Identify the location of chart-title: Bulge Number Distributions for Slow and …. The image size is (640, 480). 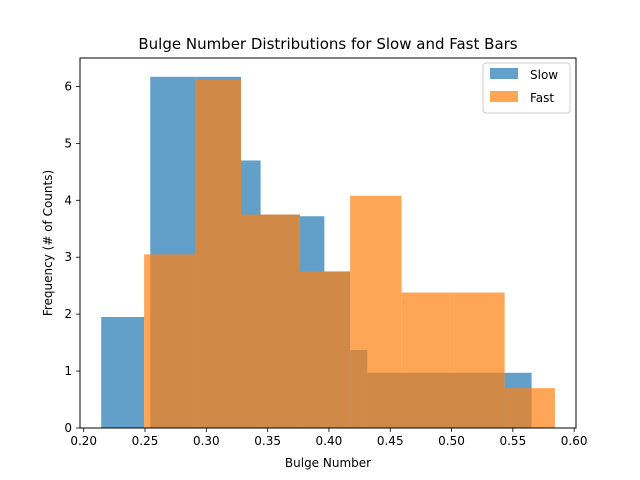
(327, 44).